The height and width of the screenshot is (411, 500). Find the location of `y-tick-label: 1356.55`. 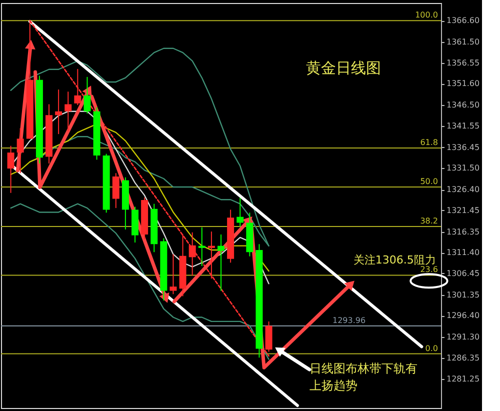

y-tick-label: 1356.55 is located at coordinates (463, 63).